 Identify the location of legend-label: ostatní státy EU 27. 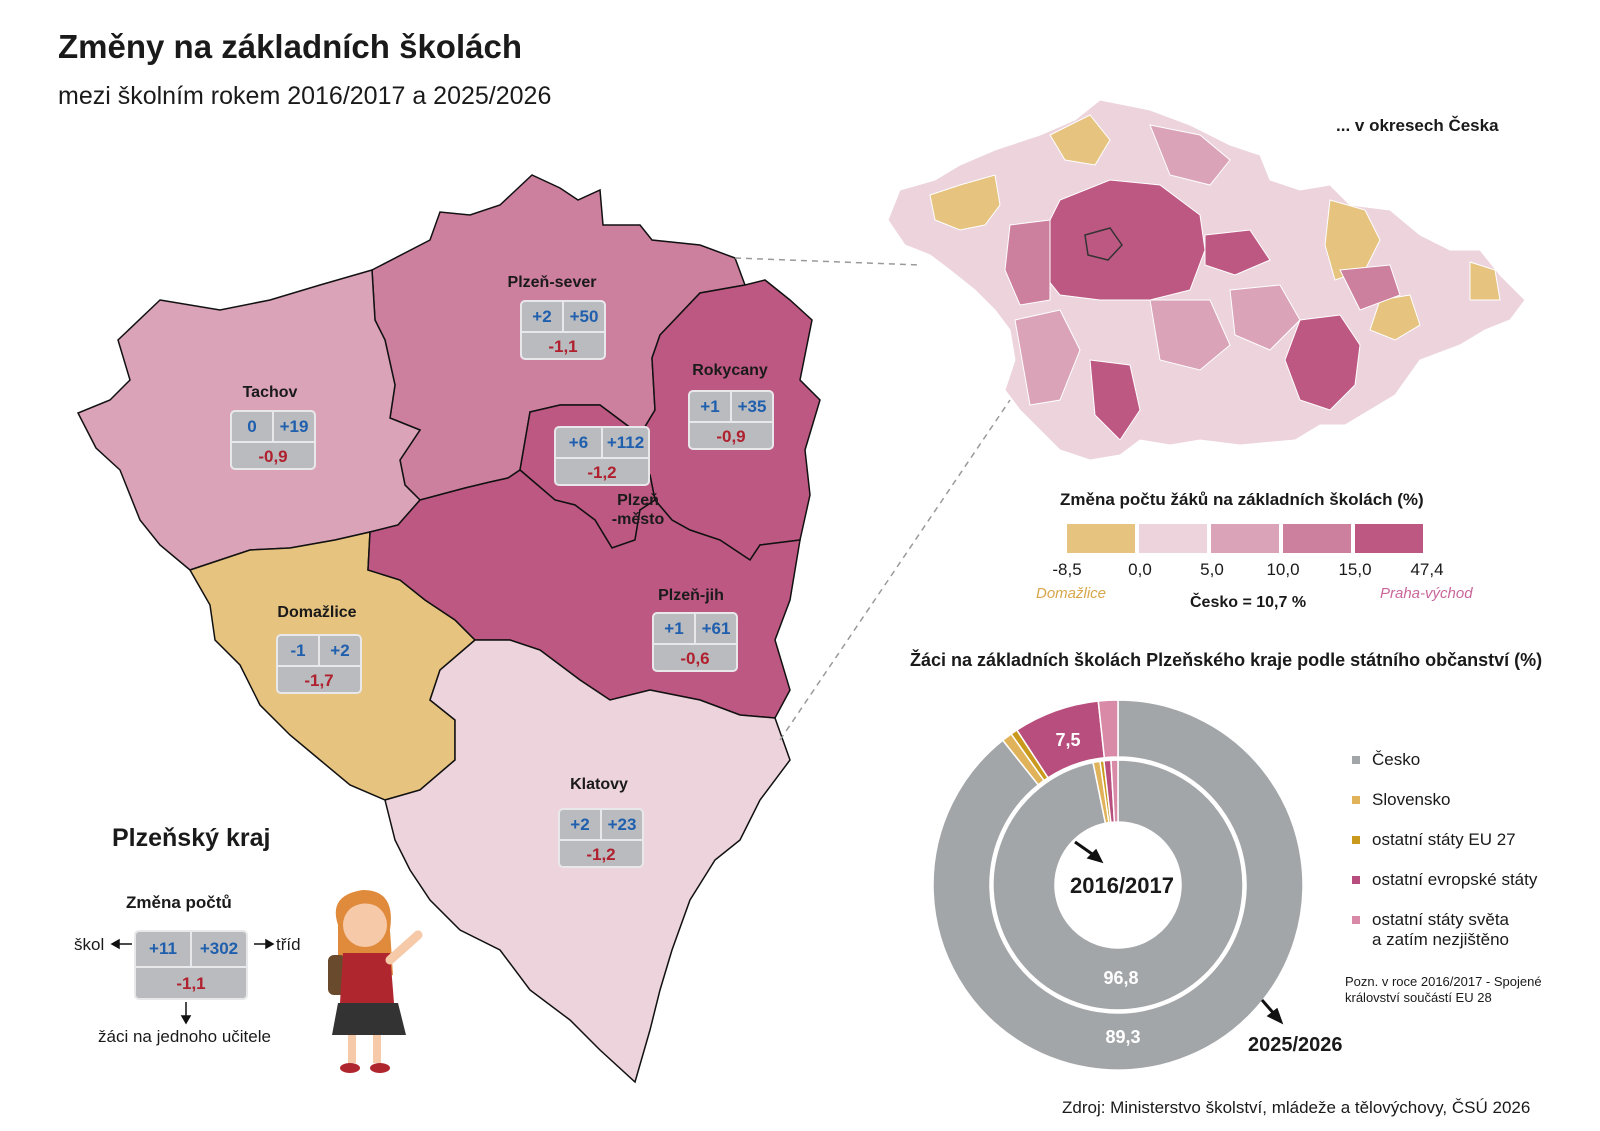
(1444, 839).